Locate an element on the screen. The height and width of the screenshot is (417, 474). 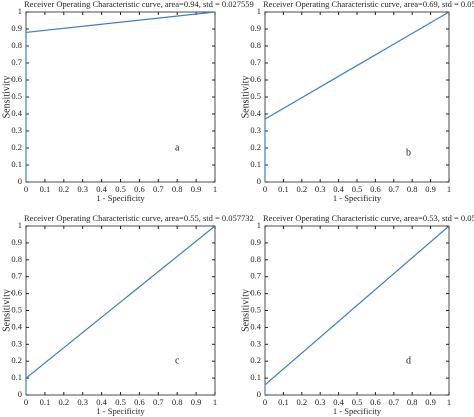
panel-label: c is located at coordinates (177, 360).